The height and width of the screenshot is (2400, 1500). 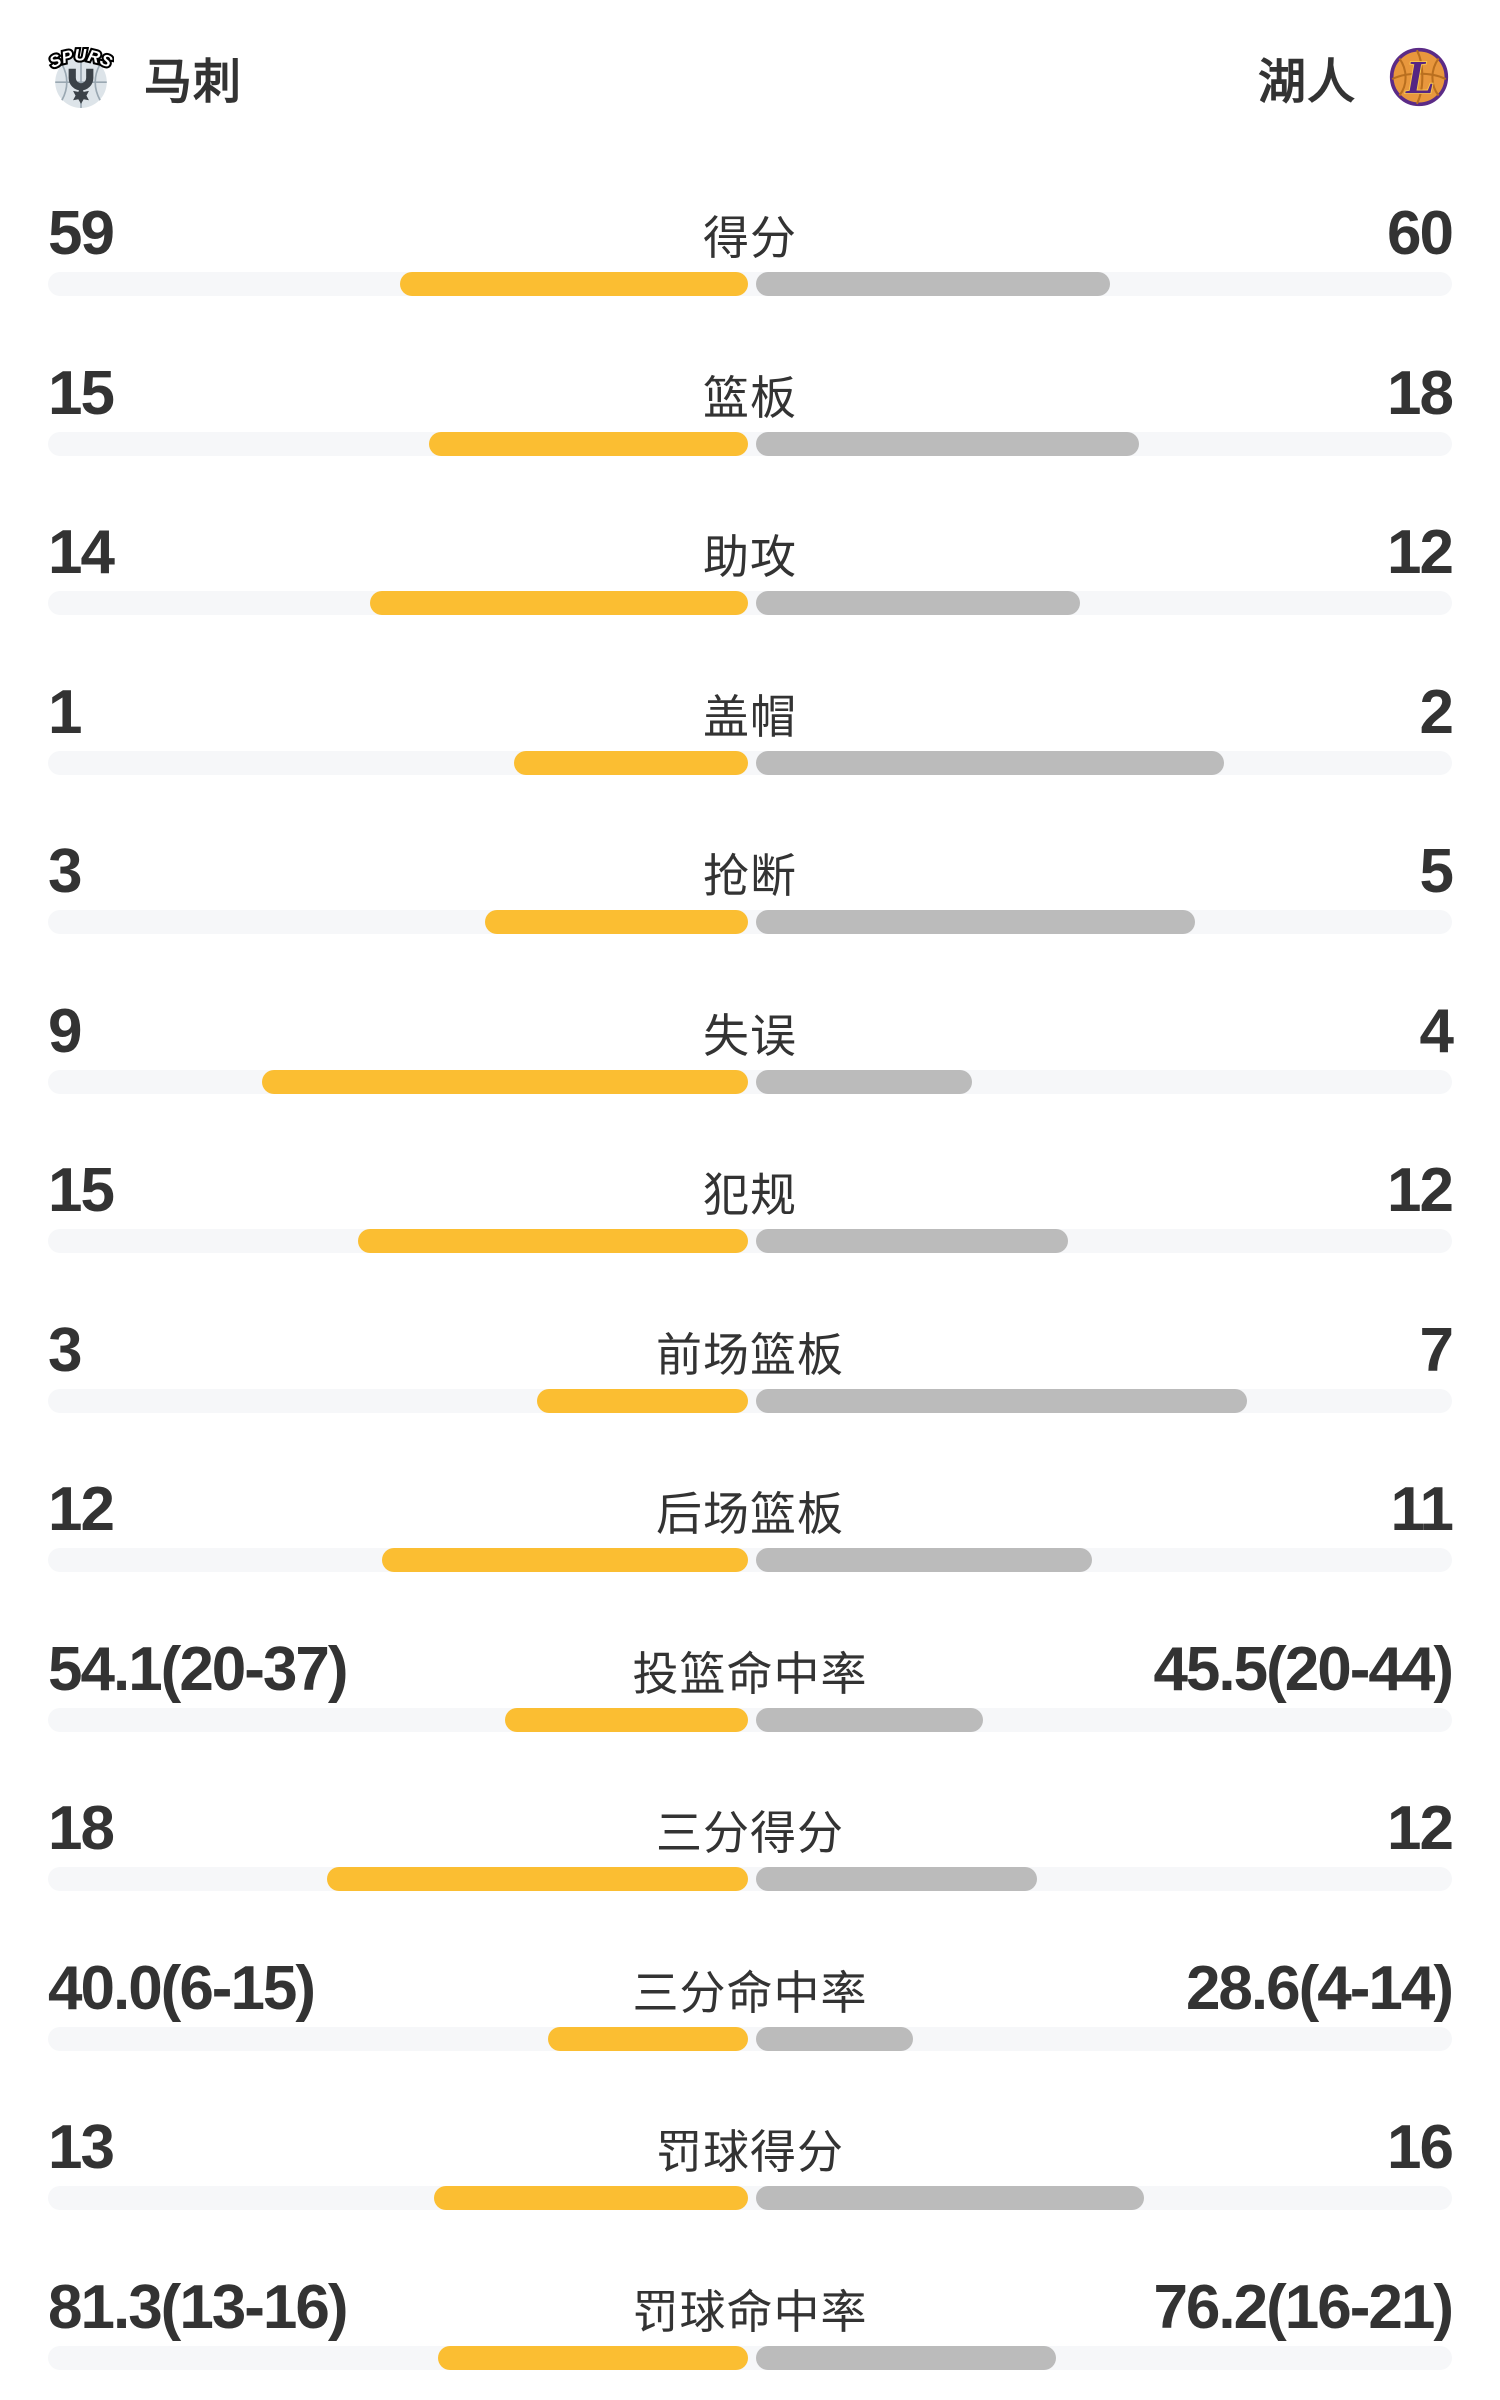 What do you see at coordinates (750, 2311) in the screenshot?
I see `stat-label: 罚球命中率` at bounding box center [750, 2311].